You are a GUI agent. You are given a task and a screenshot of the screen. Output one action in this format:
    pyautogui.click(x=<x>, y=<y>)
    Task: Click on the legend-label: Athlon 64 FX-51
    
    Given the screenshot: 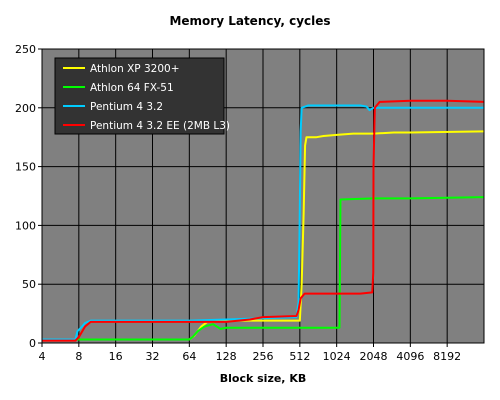 What is the action you would take?
    pyautogui.click(x=132, y=88)
    